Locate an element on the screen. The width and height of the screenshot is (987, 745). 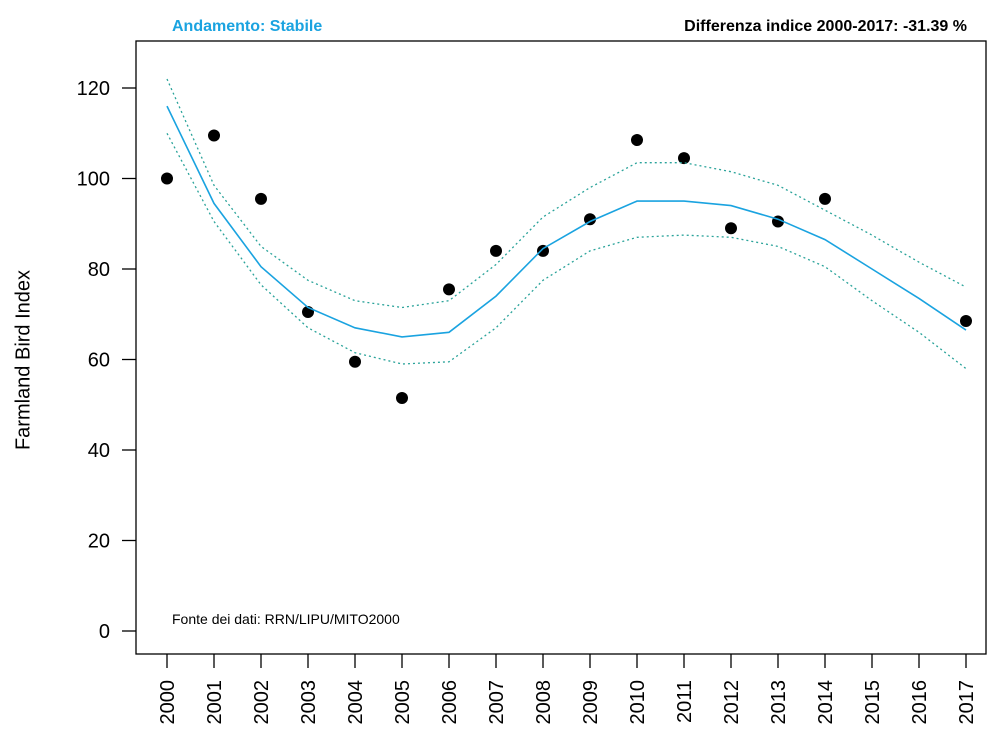
y-tick-label: 40 is located at coordinates (99, 451).